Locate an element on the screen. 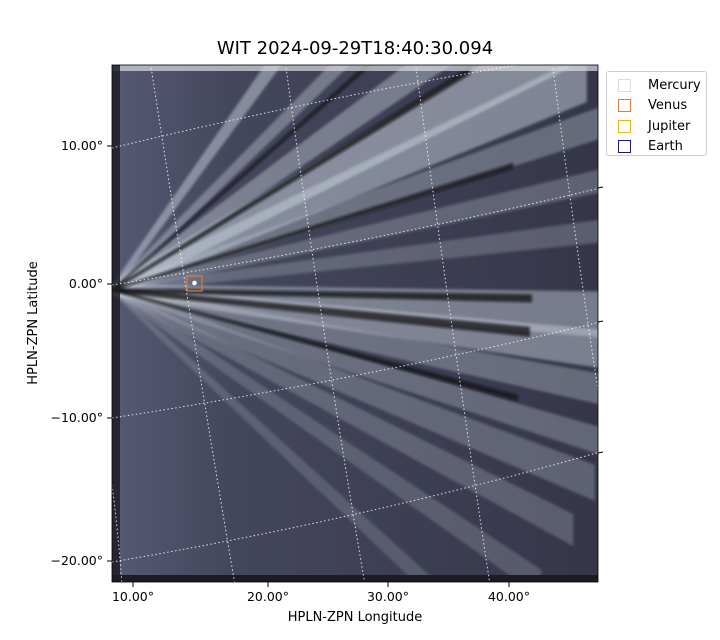  legend-item-mercury: Mercury is located at coordinates (656, 85).